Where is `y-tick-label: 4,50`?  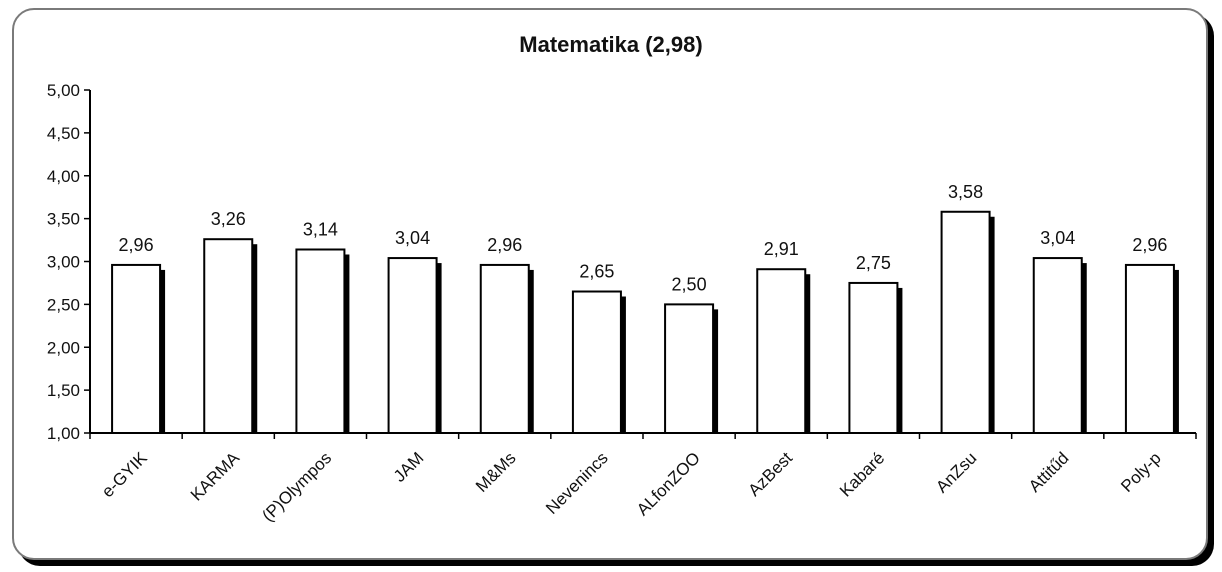 y-tick-label: 4,50 is located at coordinates (63, 133).